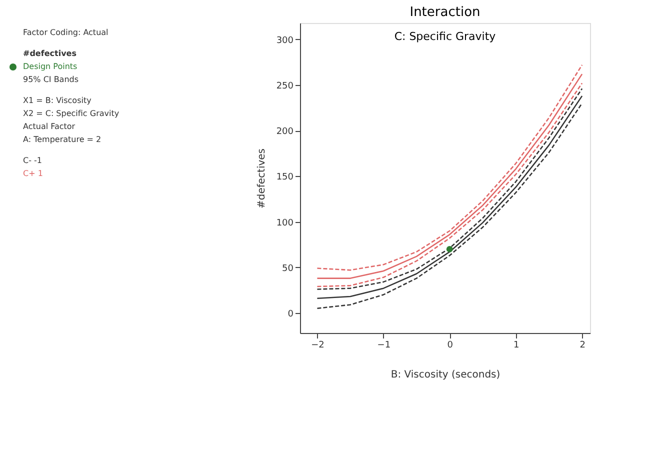 The height and width of the screenshot is (452, 656). I want to click on y-axis-title: #defectives, so click(262, 178).